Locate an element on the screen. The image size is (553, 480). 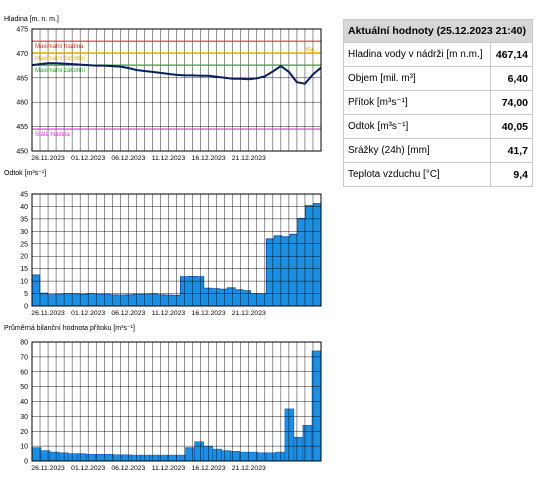
y-tick-label: 70 is located at coordinates (24, 357).